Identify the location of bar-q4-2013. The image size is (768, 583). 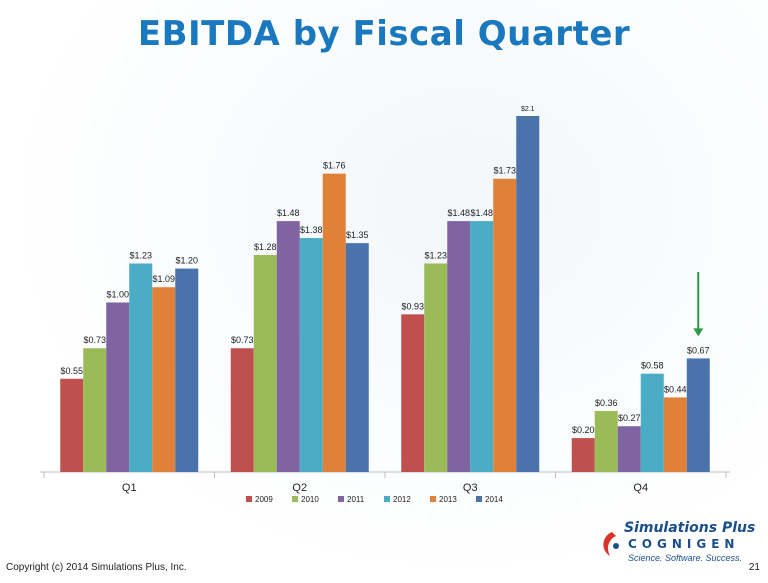
(675, 434).